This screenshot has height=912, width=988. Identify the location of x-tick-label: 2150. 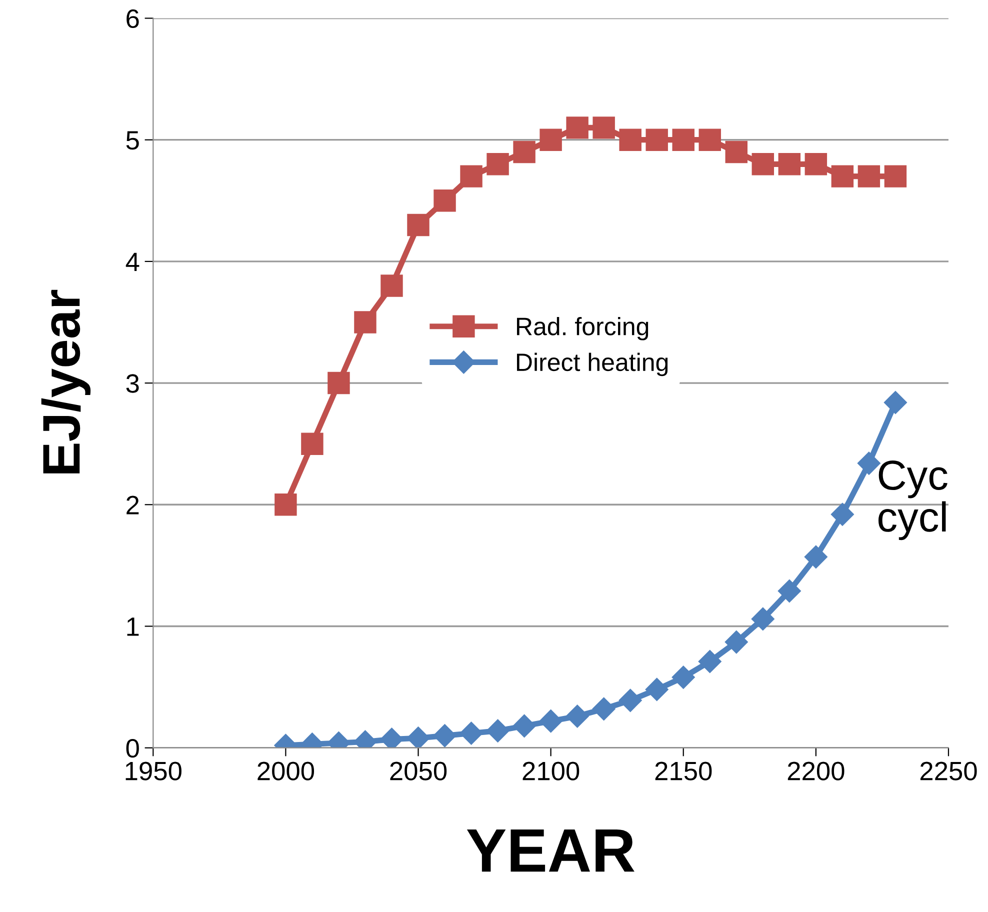
(683, 771).